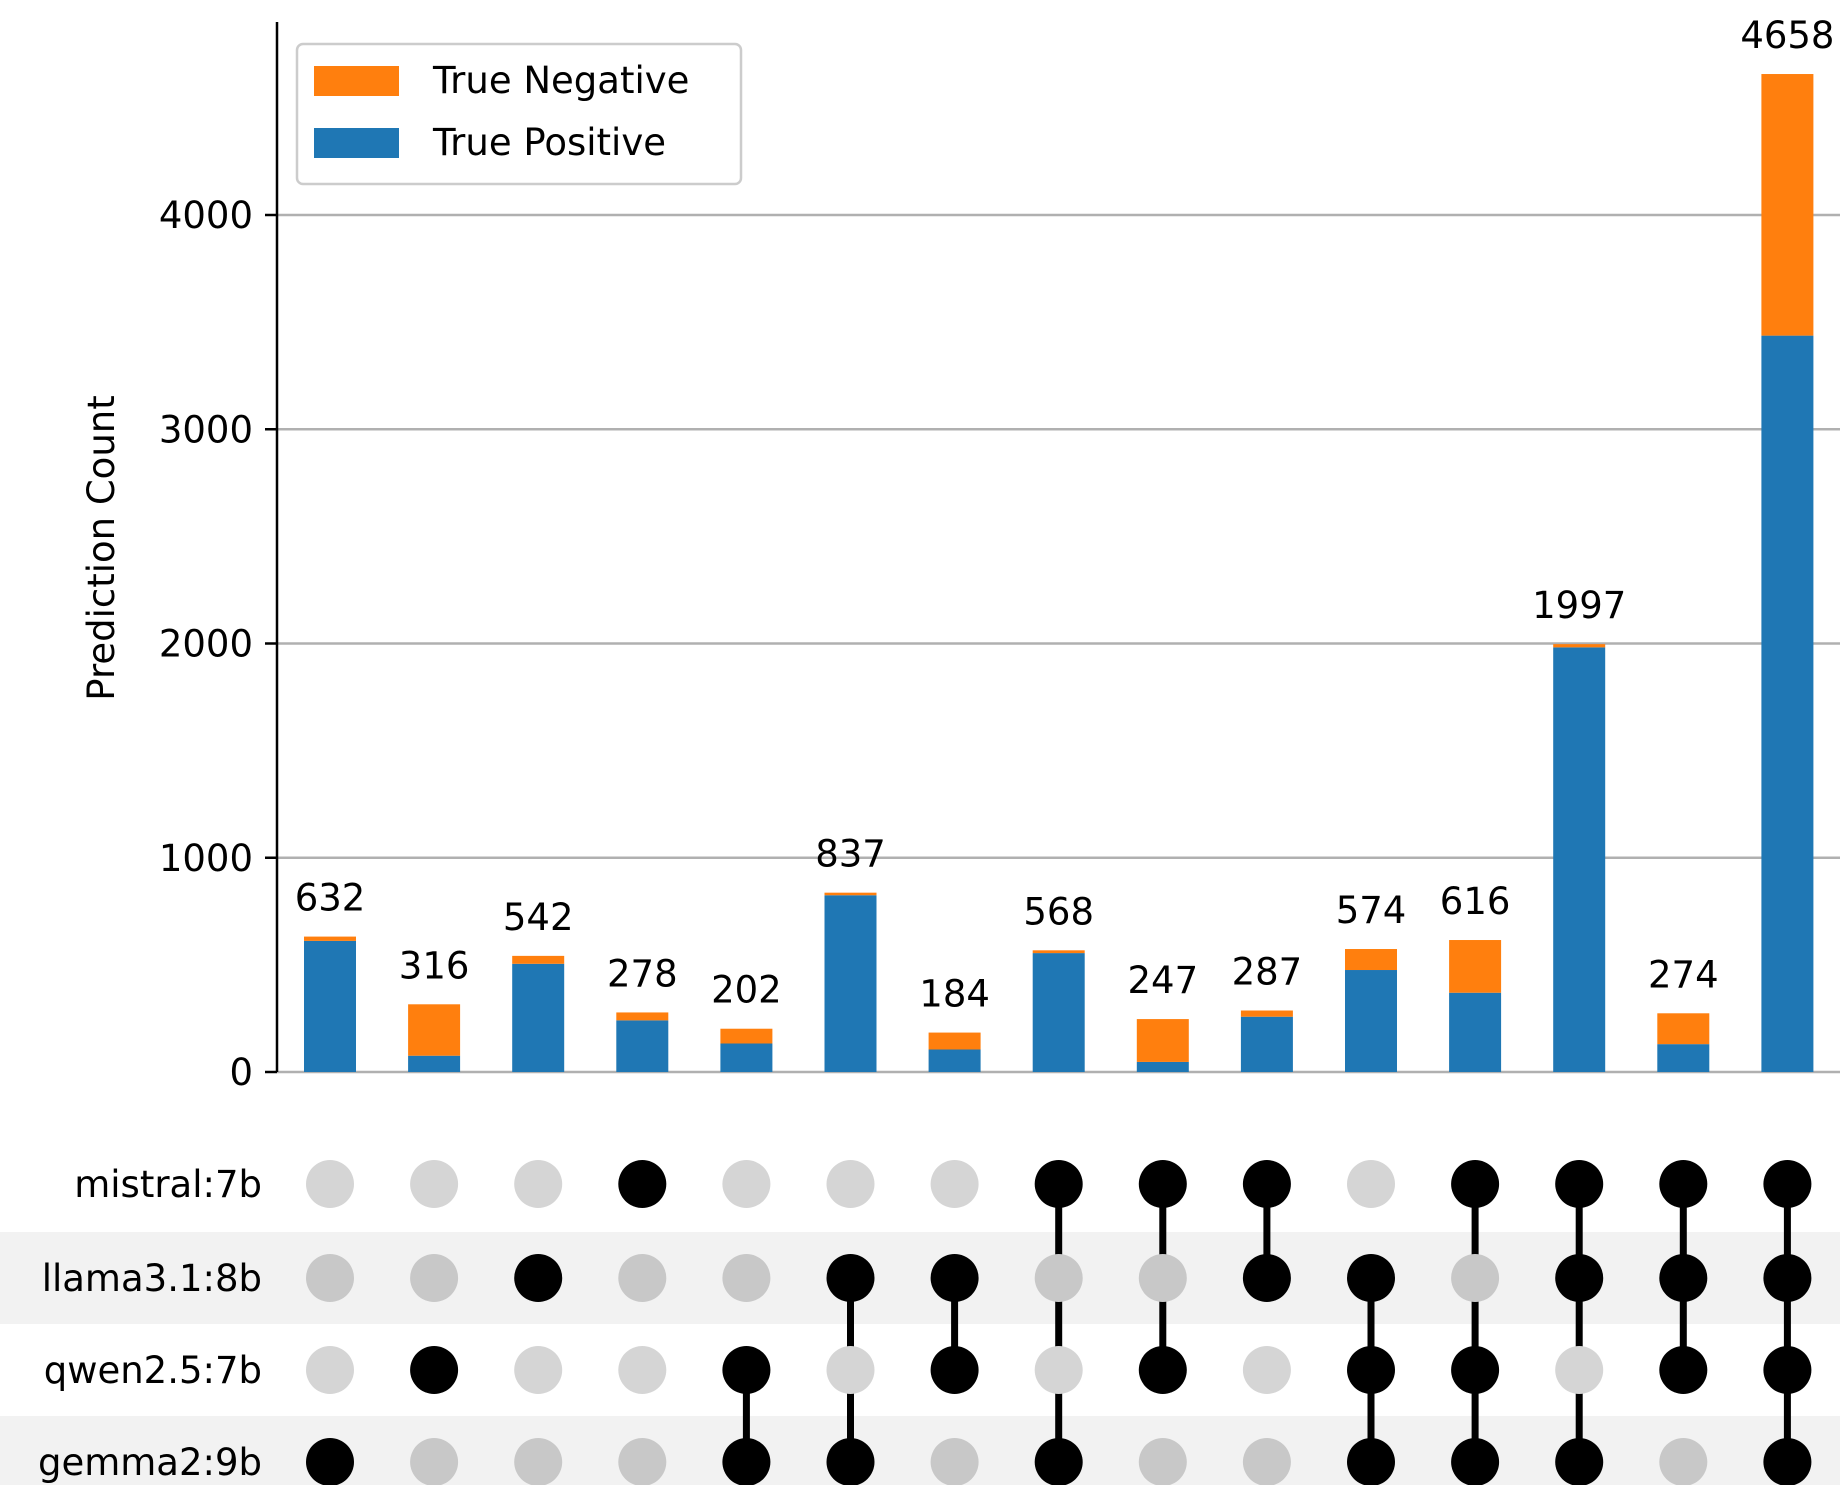 This screenshot has width=1840, height=1485. What do you see at coordinates (168, 1184) in the screenshot?
I see `set-label-mistral-7b: mistral:7b` at bounding box center [168, 1184].